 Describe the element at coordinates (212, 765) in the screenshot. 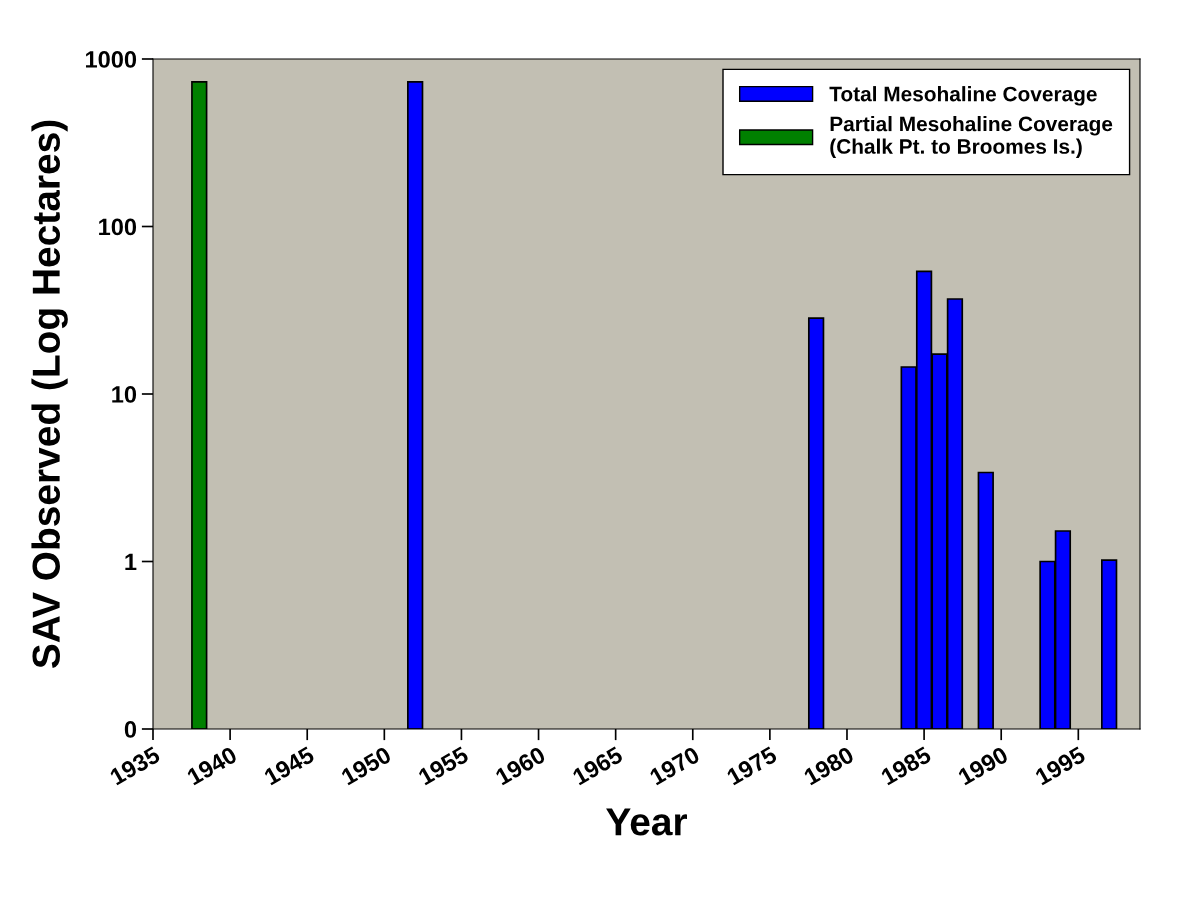

I see `x-tick-label: 1940` at that location.